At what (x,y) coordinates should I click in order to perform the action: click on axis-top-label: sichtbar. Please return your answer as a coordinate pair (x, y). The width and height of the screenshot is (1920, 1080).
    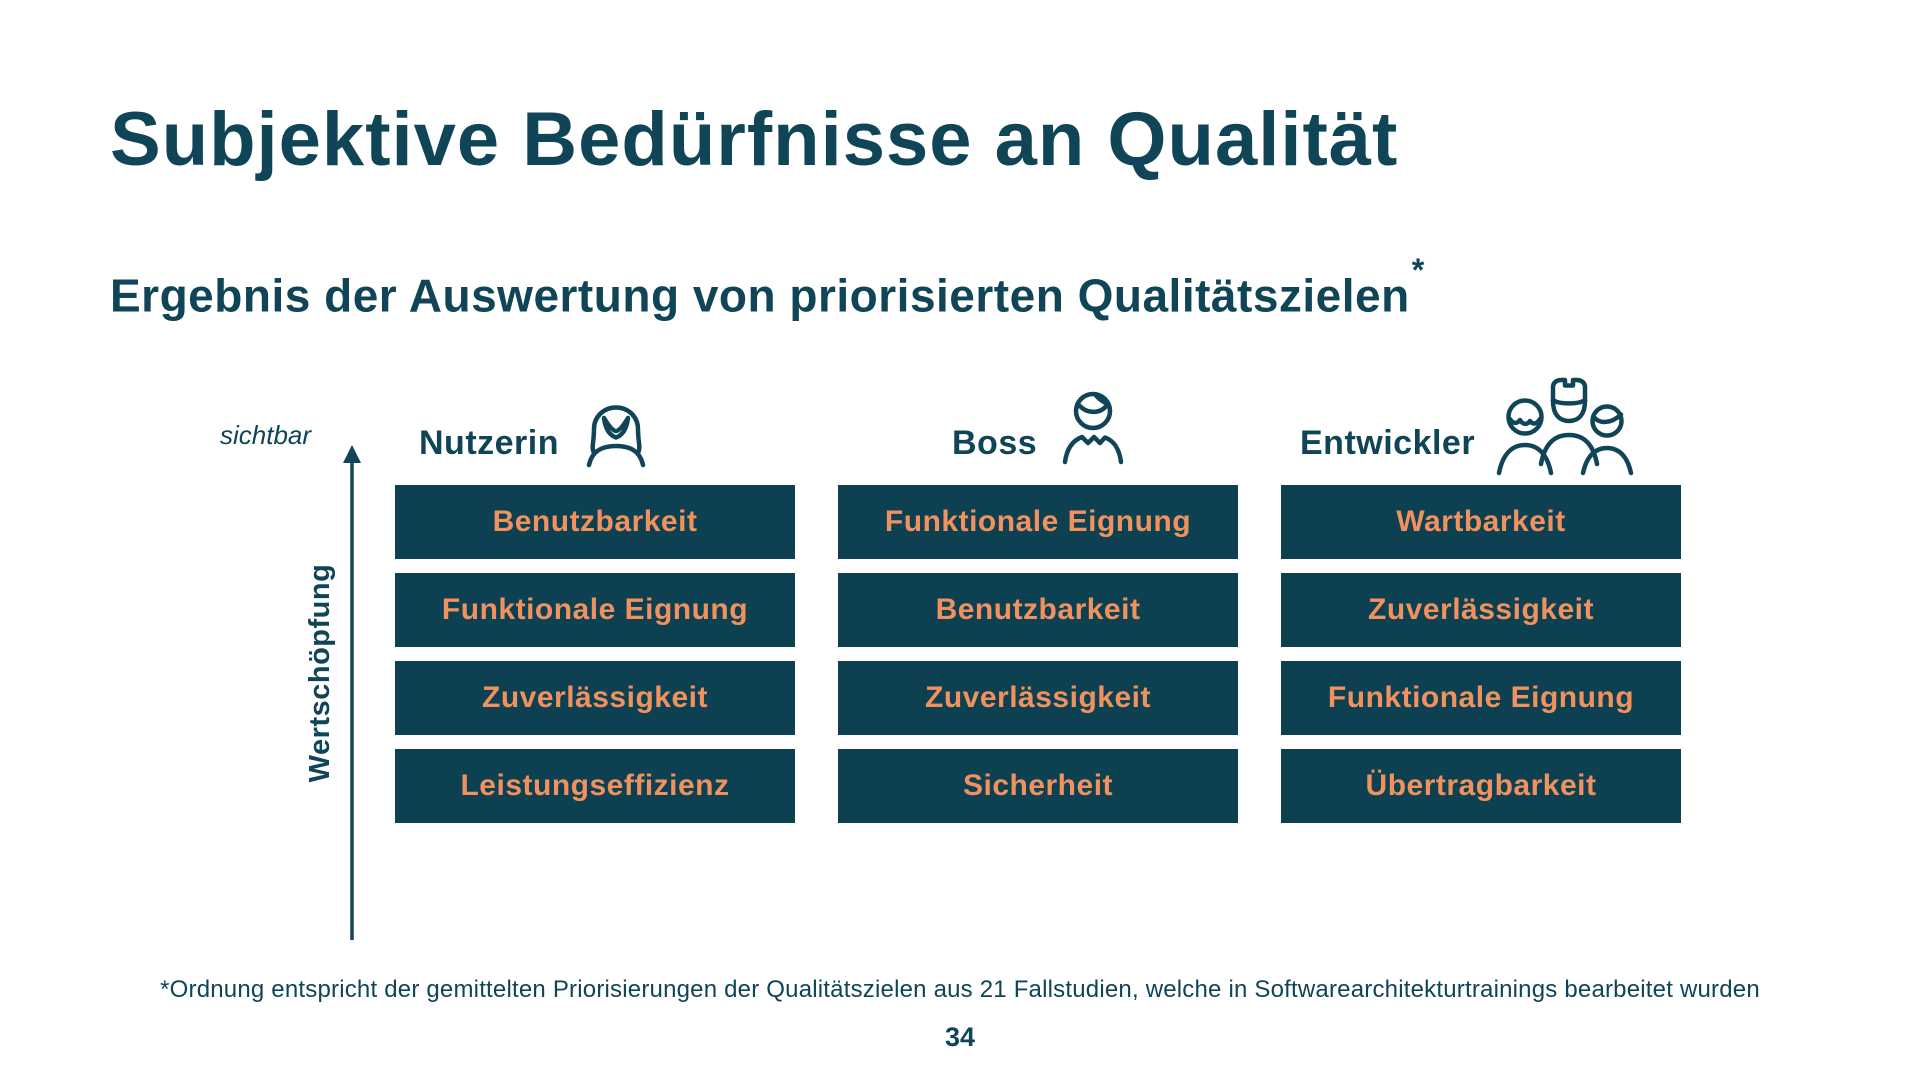
    Looking at the image, I should click on (266, 435).